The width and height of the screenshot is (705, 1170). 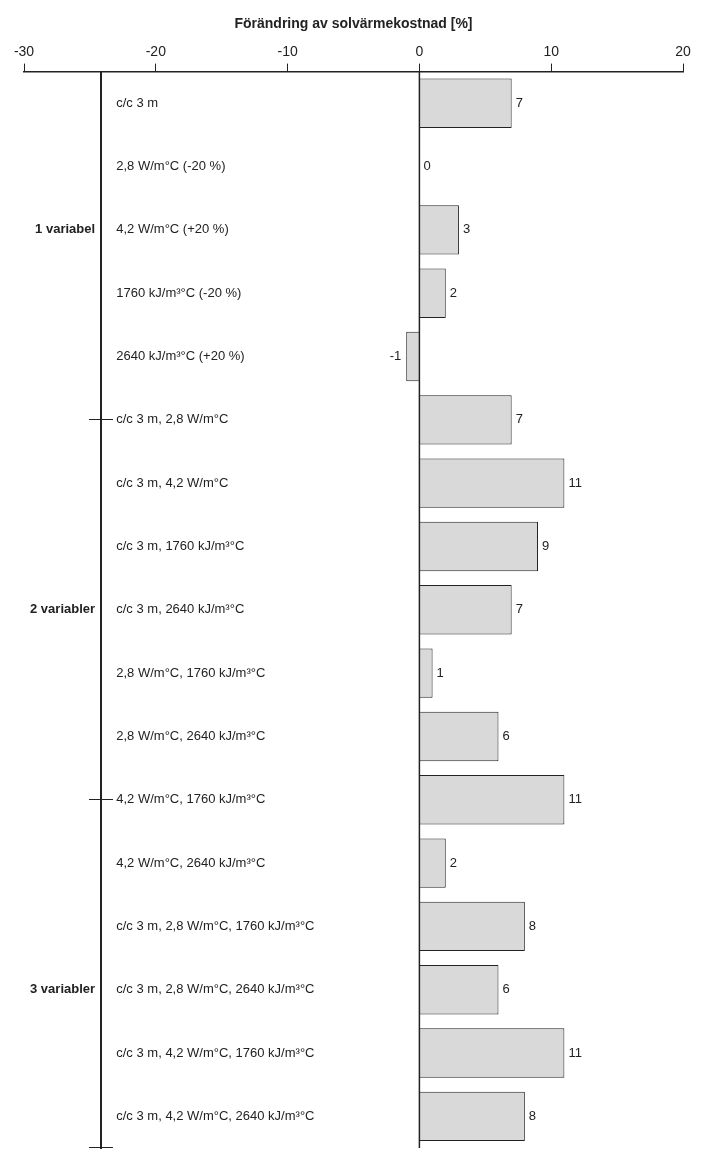 What do you see at coordinates (215, 925) in the screenshot?
I see `y-tick-label: c/c 3 m, 2,8 W/m°C, 1760 kJ/m³°C` at bounding box center [215, 925].